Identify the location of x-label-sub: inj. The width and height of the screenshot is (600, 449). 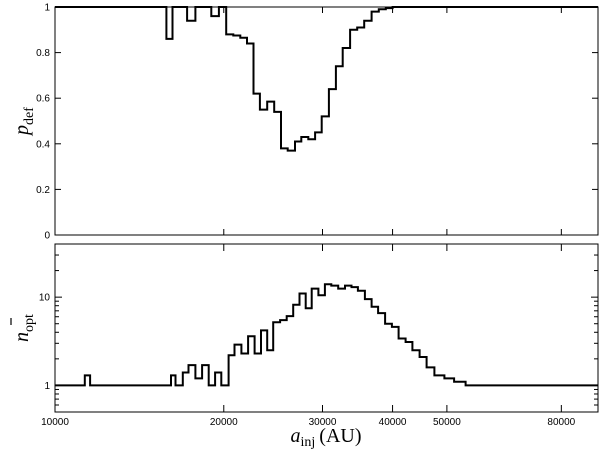
(308, 442).